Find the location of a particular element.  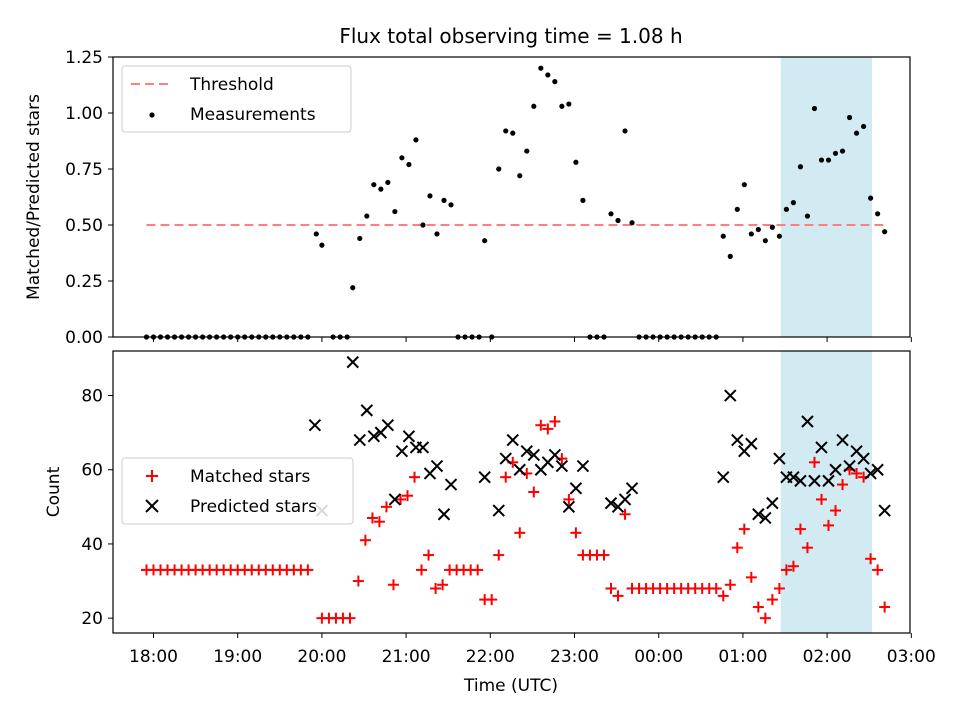

top-legend: Threshold Measurements is located at coordinates (236, 99).